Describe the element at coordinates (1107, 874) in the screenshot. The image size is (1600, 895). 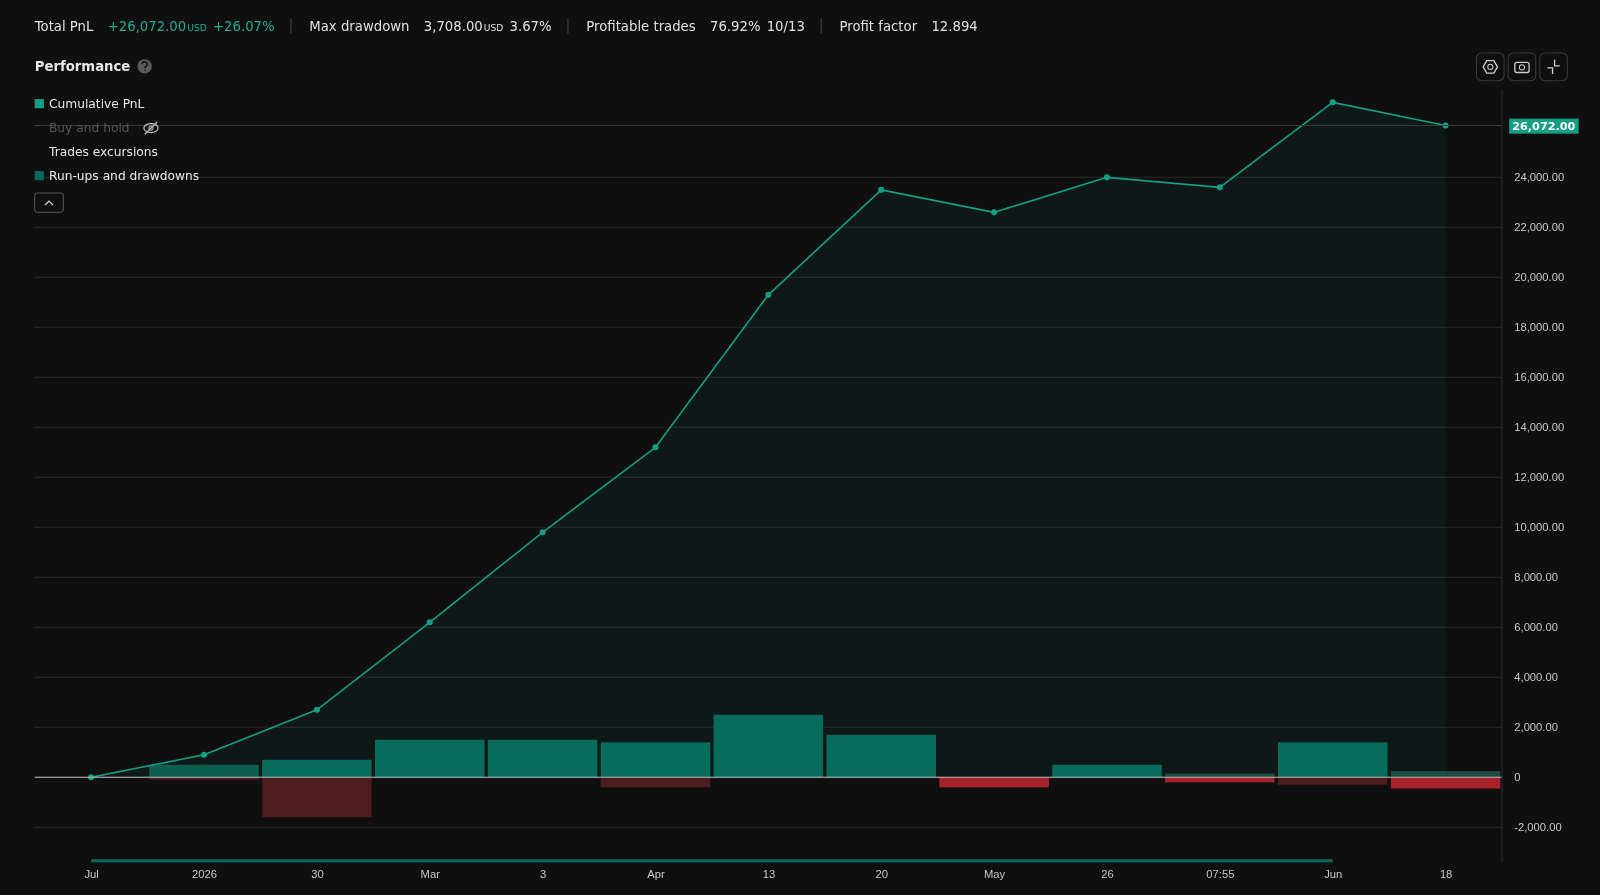
I see `x-tick-label: 26` at that location.